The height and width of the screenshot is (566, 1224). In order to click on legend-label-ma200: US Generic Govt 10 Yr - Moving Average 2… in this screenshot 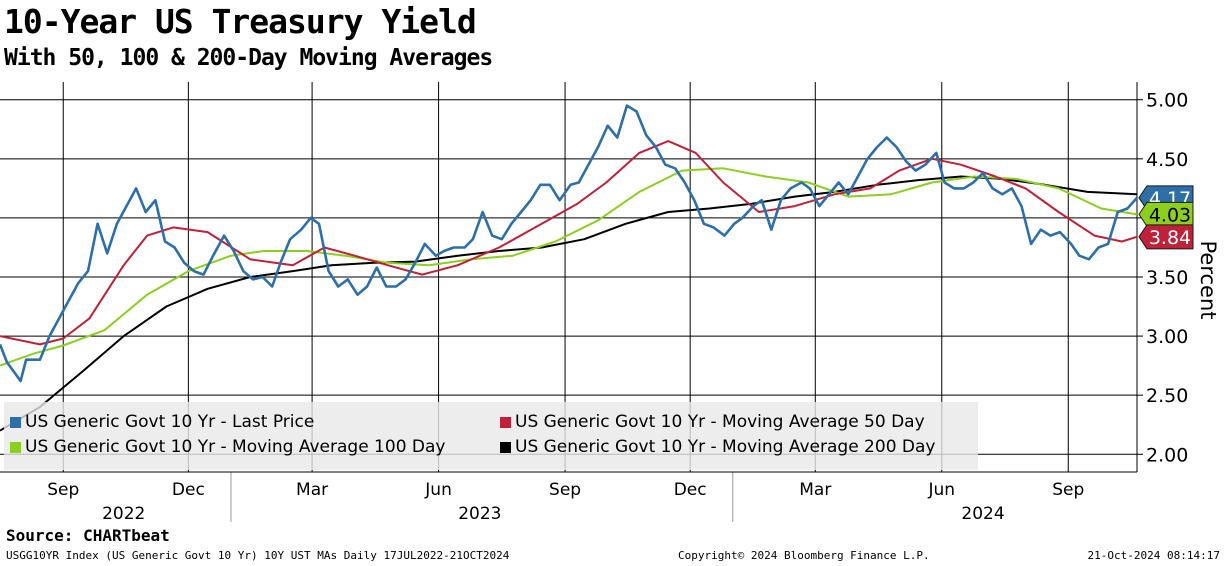, I will do `click(725, 447)`.